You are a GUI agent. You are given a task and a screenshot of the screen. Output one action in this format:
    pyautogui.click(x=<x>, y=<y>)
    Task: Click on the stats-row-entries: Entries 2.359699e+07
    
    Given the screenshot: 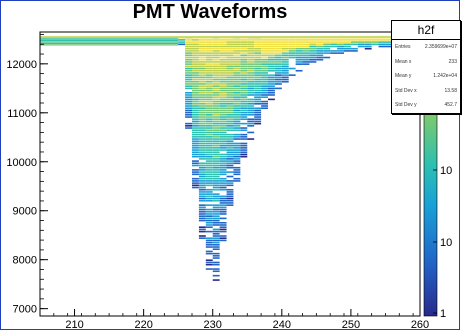 What is the action you would take?
    pyautogui.click(x=426, y=47)
    